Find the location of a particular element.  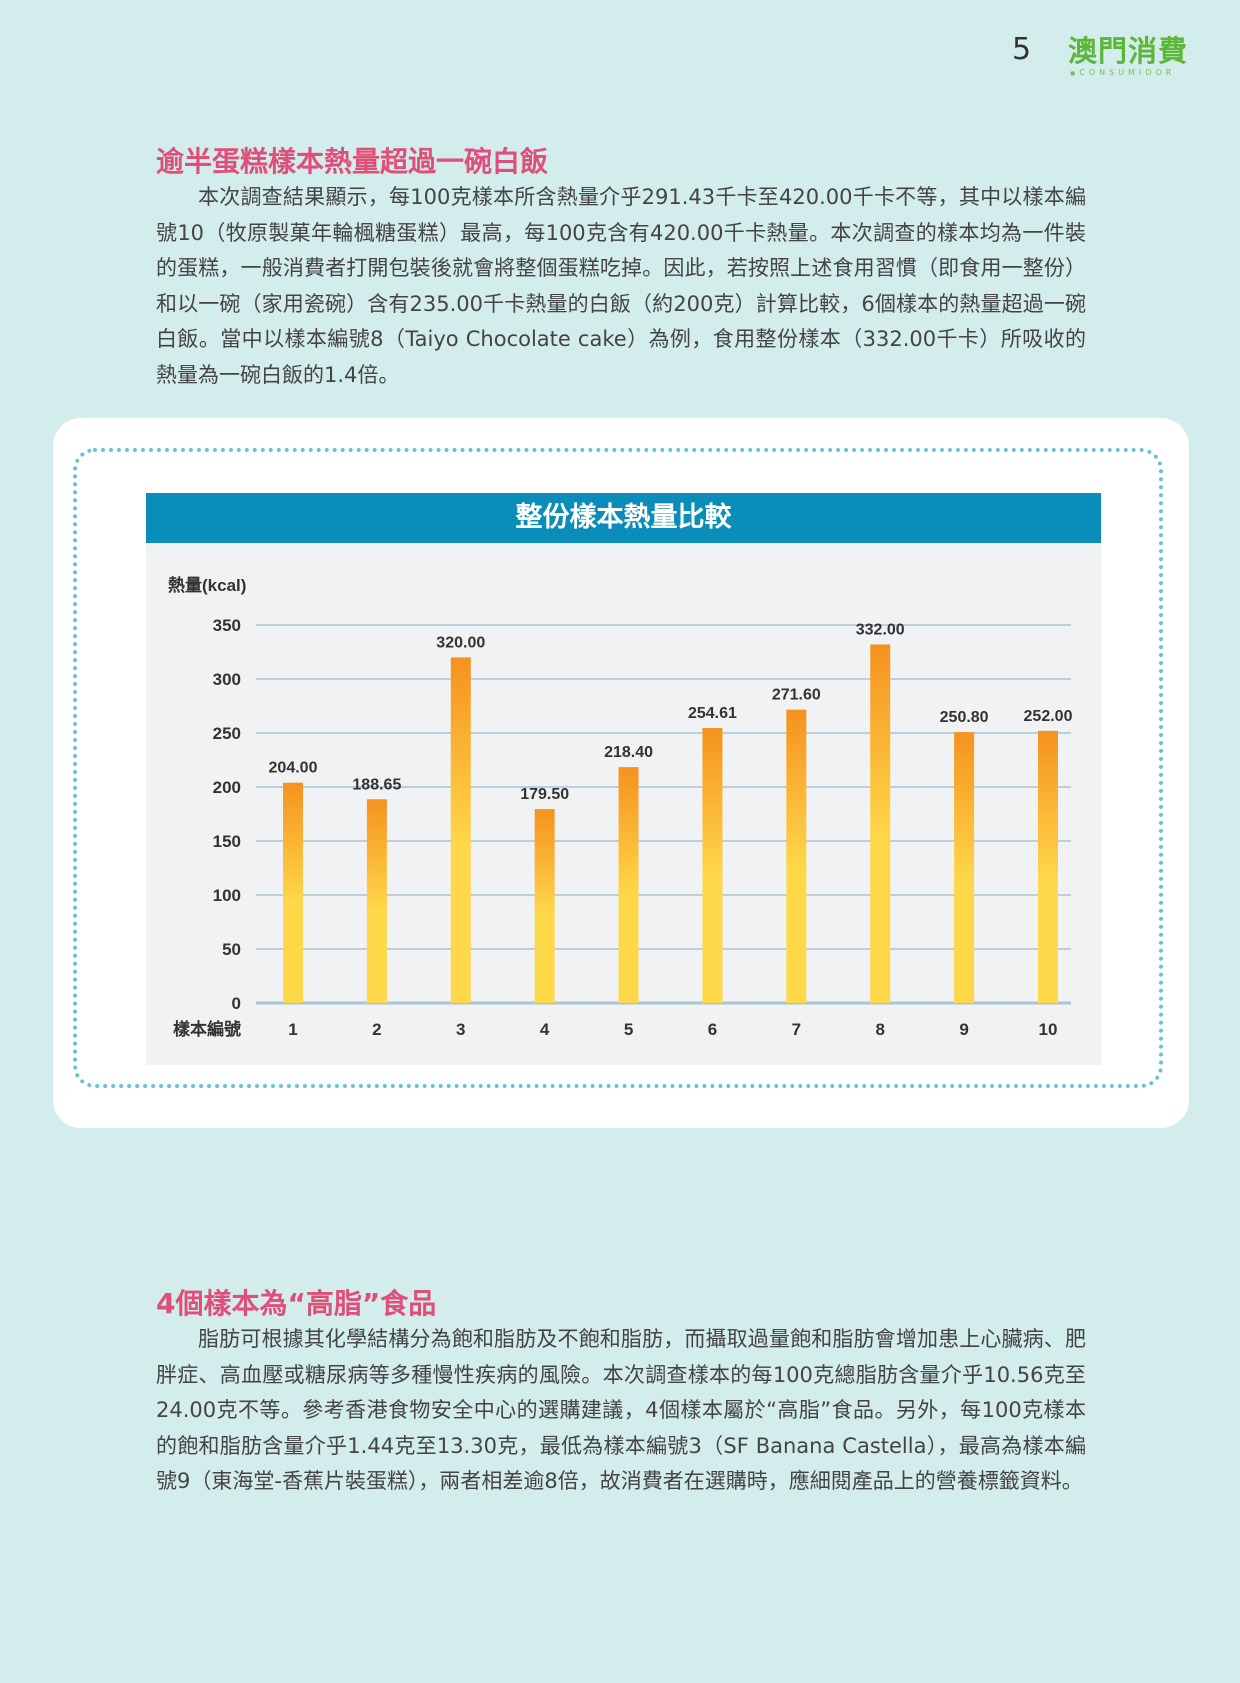

x-tick-label: 7 is located at coordinates (796, 1029).